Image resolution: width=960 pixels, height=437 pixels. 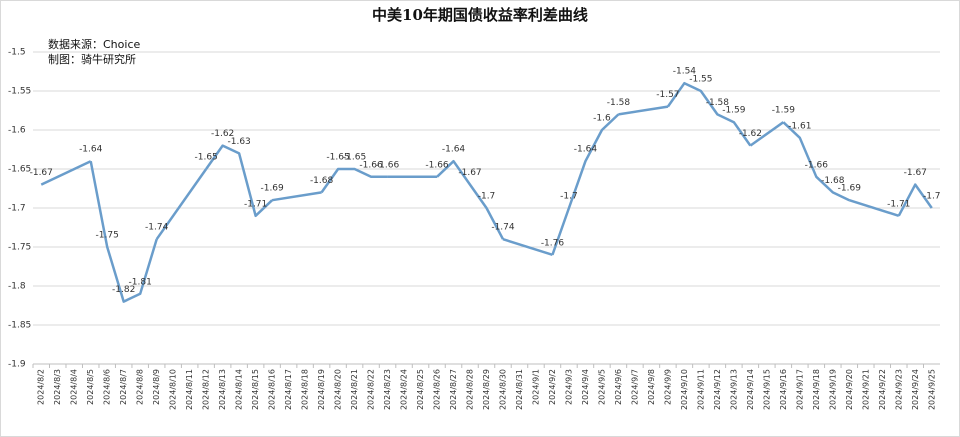 I want to click on chart-title: 中美10年期国债收益率利差曲线, so click(x=480, y=15).